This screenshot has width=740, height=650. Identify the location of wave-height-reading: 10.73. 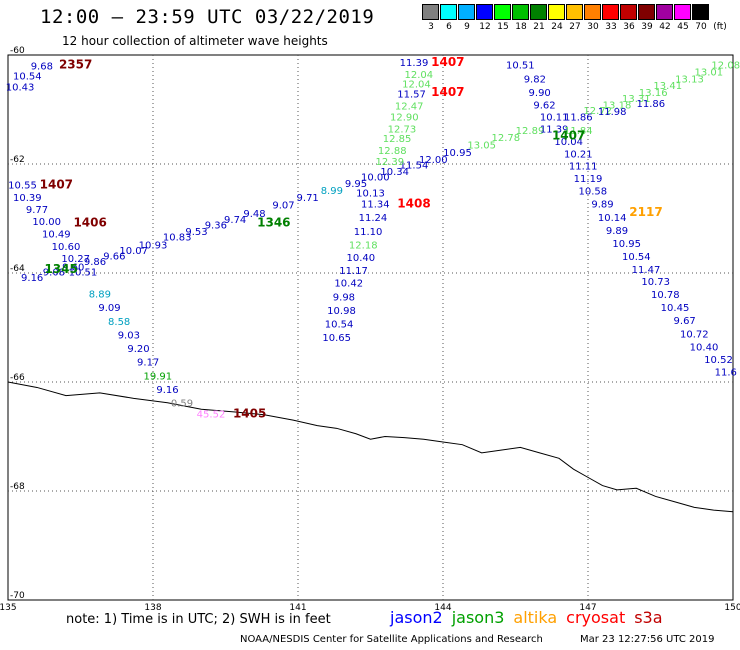
(655, 282).